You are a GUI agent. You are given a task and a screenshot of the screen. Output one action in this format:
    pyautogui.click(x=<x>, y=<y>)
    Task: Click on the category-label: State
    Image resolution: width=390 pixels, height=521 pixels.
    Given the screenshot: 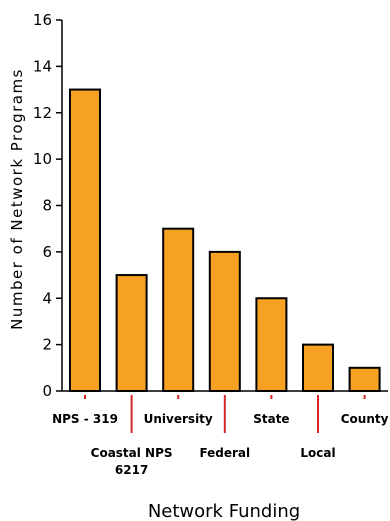 What is the action you would take?
    pyautogui.click(x=271, y=419)
    